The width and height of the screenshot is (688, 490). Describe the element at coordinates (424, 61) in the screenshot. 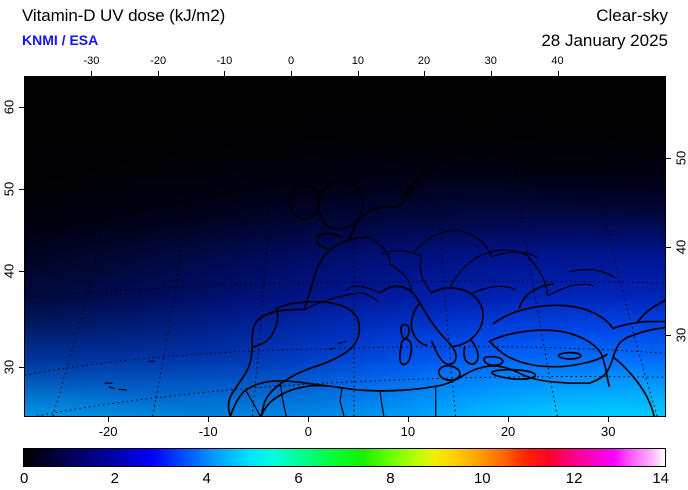

I see `axis-label-top: 20` at that location.